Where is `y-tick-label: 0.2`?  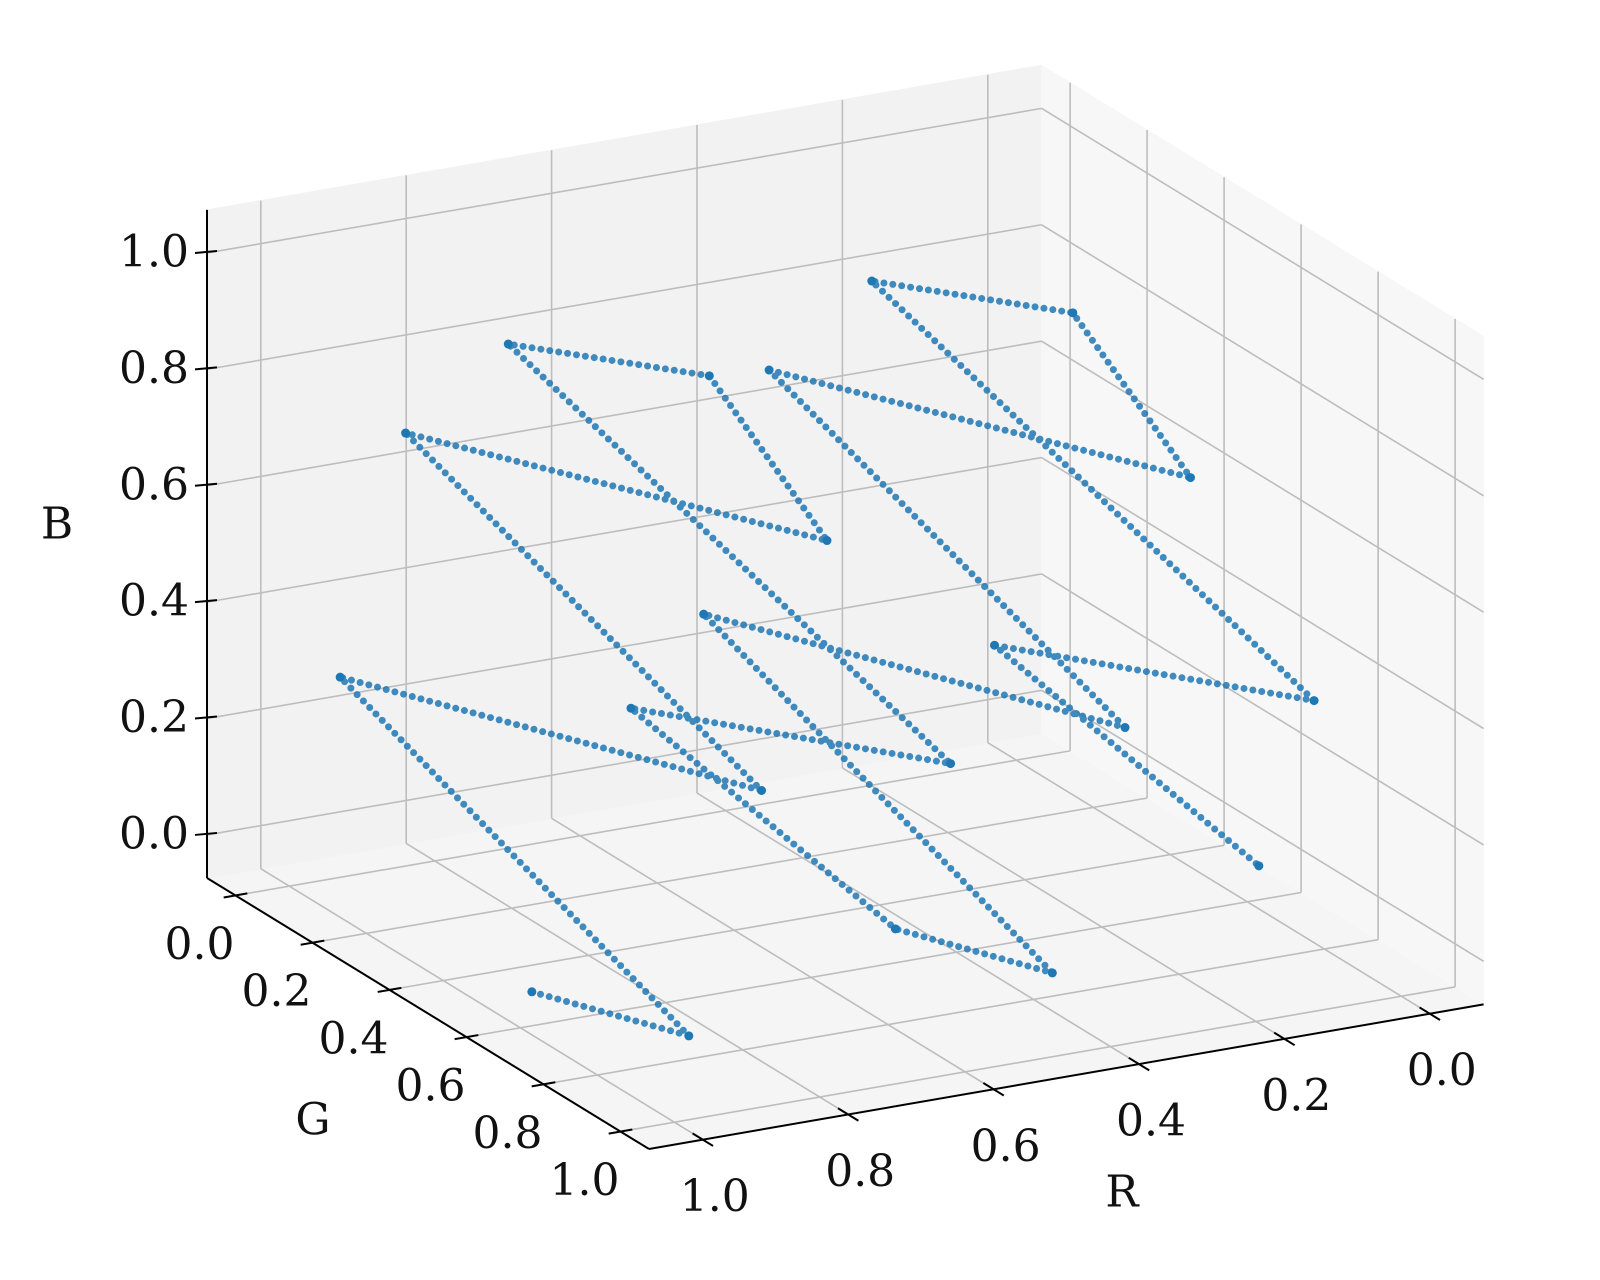
y-tick-label: 0.2 is located at coordinates (277, 991).